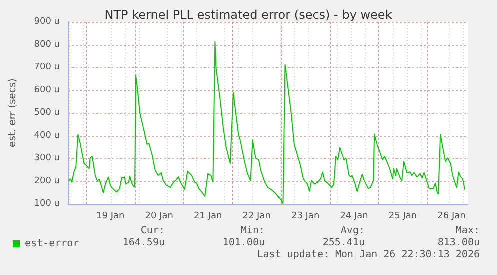 The image size is (497, 275). I want to click on chart-title: NTP kernel PLL estimated error (secs) - by week, so click(248, 15).